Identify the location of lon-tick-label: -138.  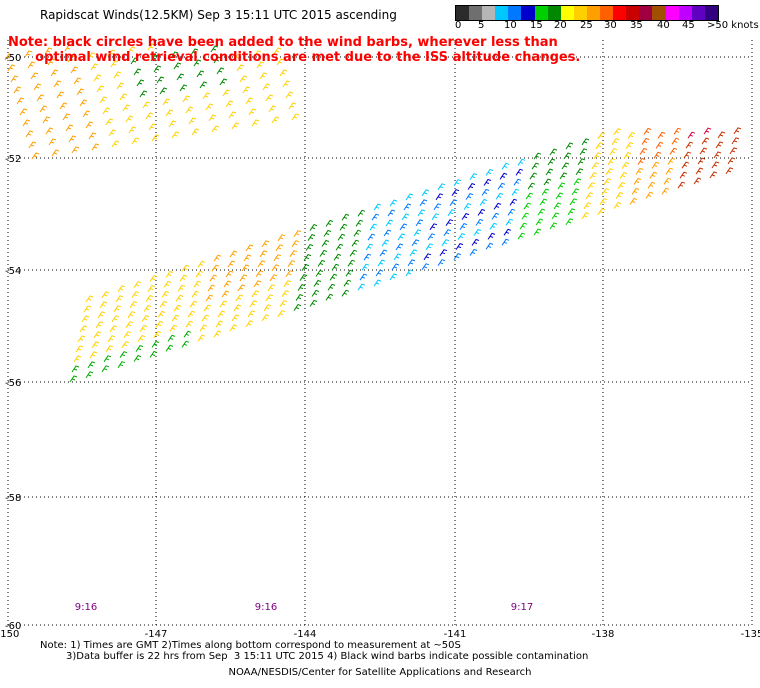
(603, 634).